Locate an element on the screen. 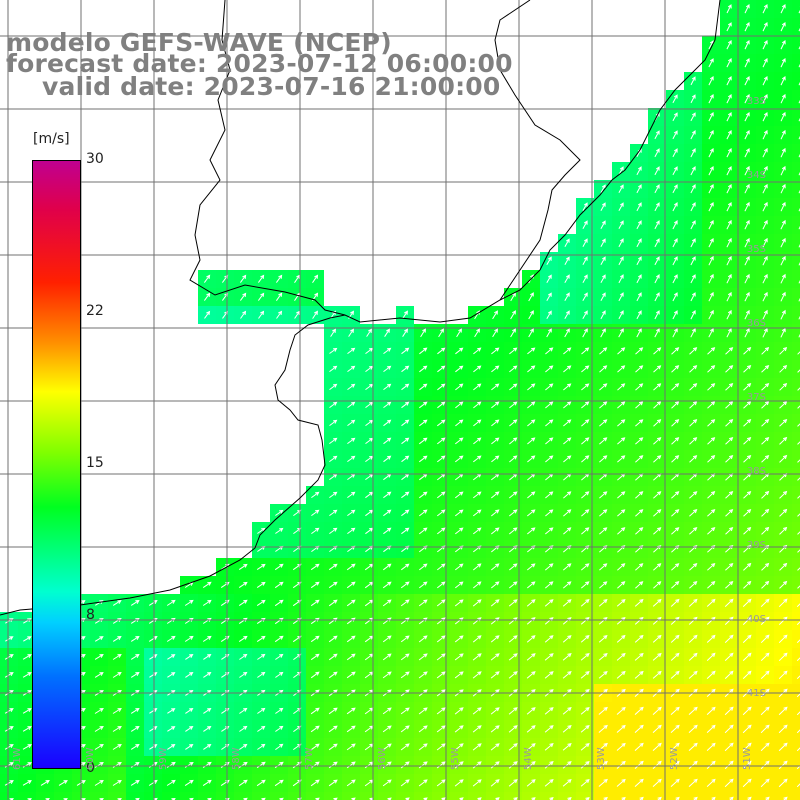 Image resolution: width=800 pixels, height=800 pixels. colorbar-tick-30: 30 is located at coordinates (95, 159).